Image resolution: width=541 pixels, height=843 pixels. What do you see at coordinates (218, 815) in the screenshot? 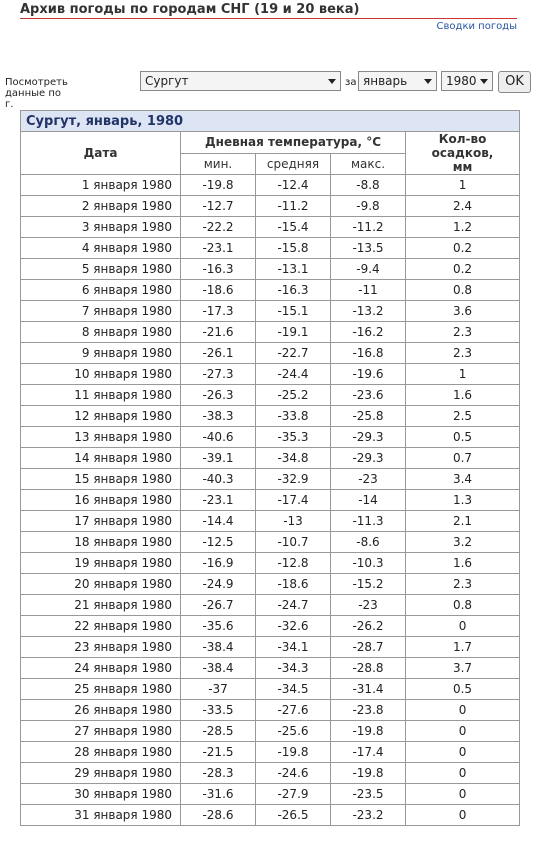
I see `min-temp: -28.6` at bounding box center [218, 815].